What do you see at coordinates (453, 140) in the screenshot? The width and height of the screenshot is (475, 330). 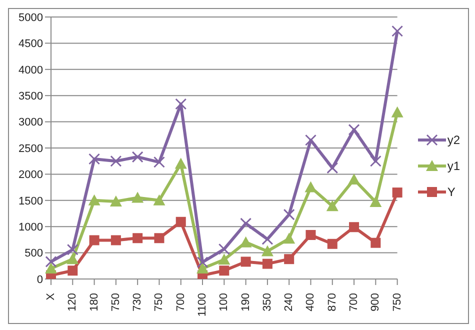 I see `legend-label: y2` at bounding box center [453, 140].